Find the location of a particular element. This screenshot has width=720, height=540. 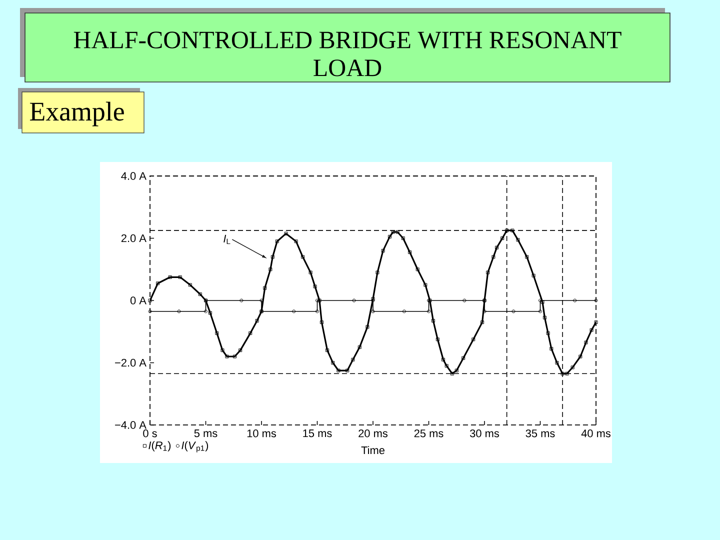

y-tick-label: 4.0 A is located at coordinates (133, 176).